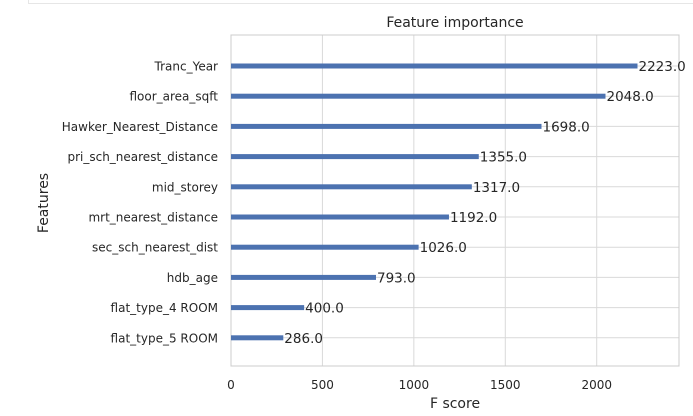 This screenshot has height=416, width=693. I want to click on chart-title: Feature importance, so click(454, 23).